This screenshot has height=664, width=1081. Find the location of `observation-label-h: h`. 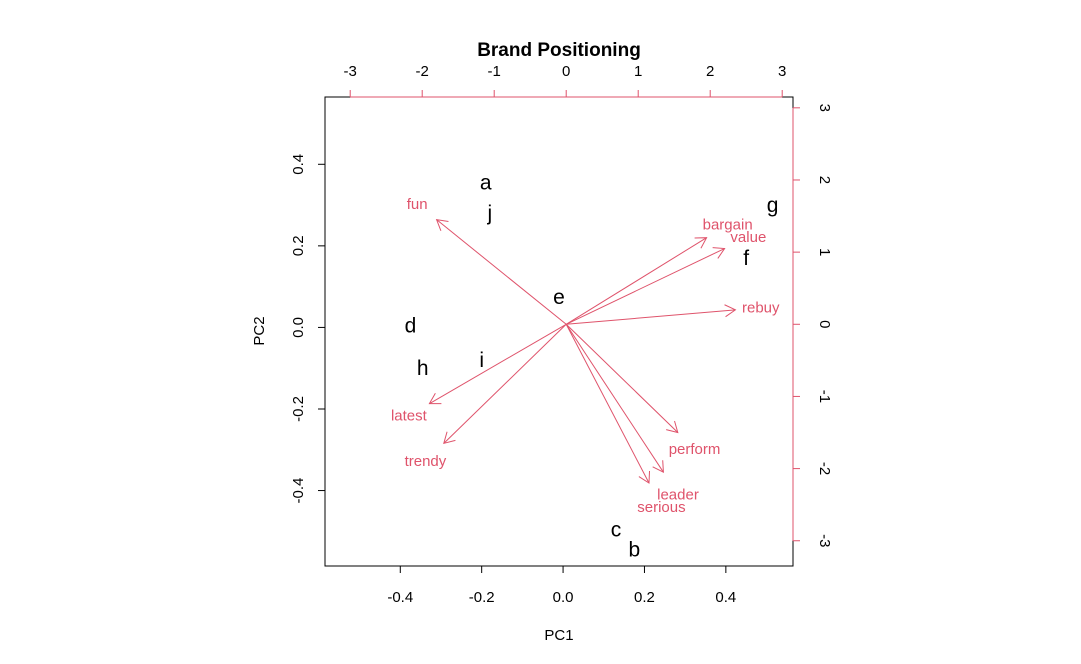

observation-label-h: h is located at coordinates (423, 368).